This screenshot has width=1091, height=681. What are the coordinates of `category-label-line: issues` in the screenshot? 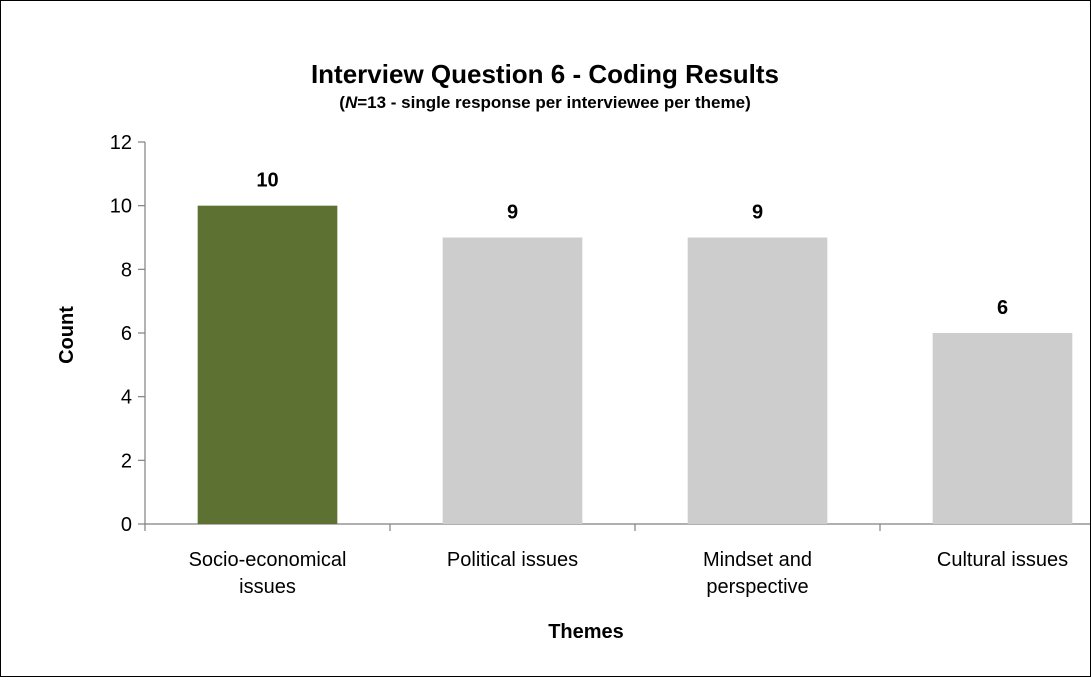 It's located at (267, 587).